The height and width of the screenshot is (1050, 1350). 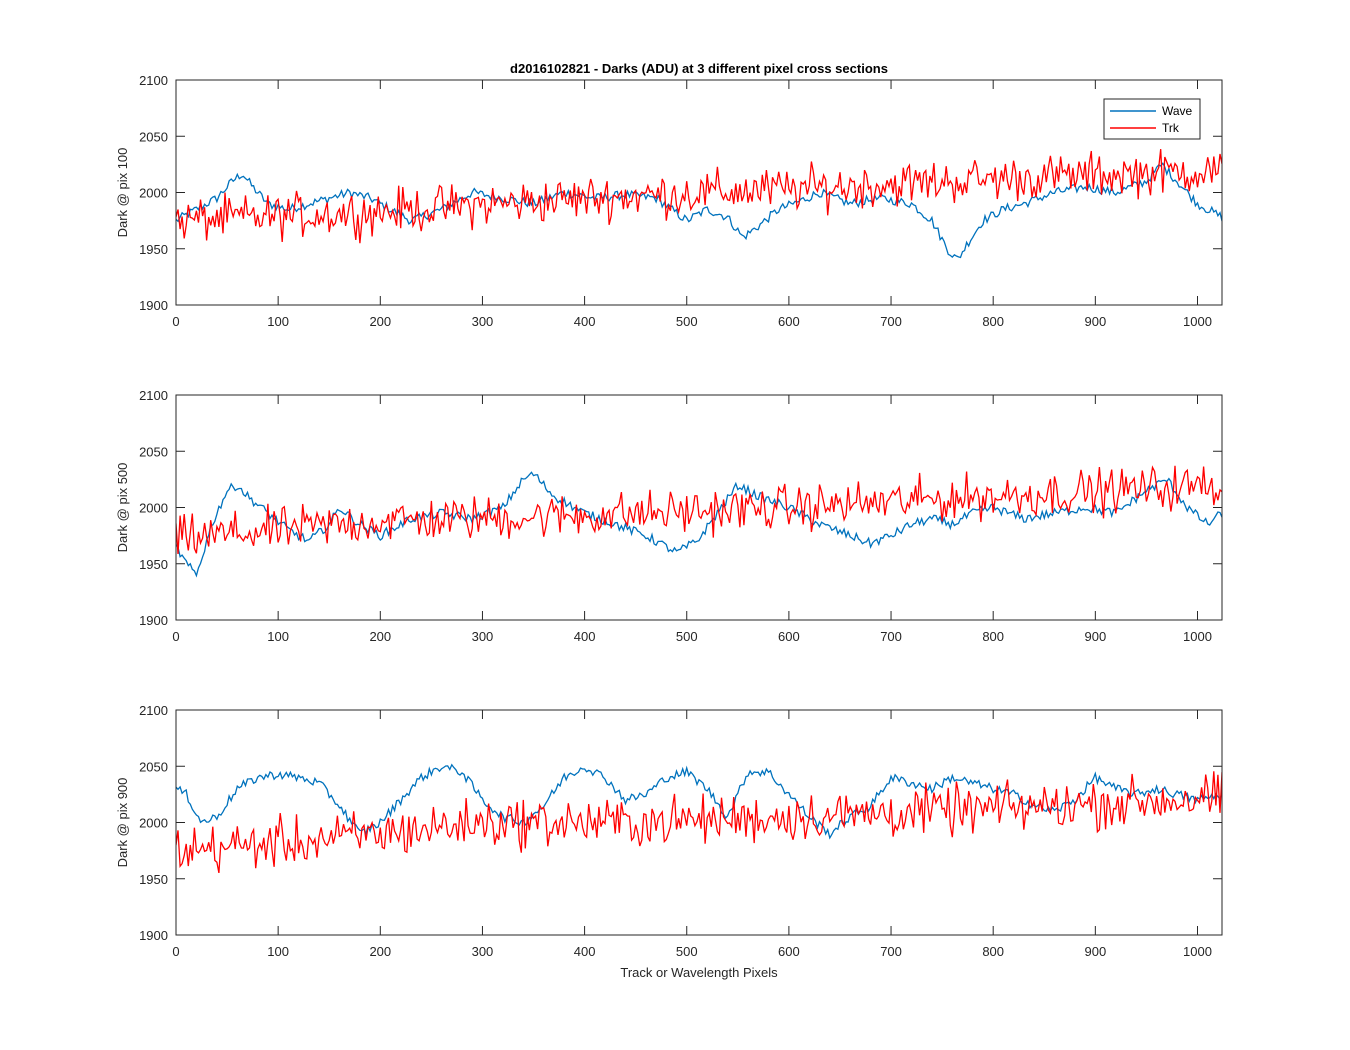 I want to click on legend-box, so click(x=1152, y=119).